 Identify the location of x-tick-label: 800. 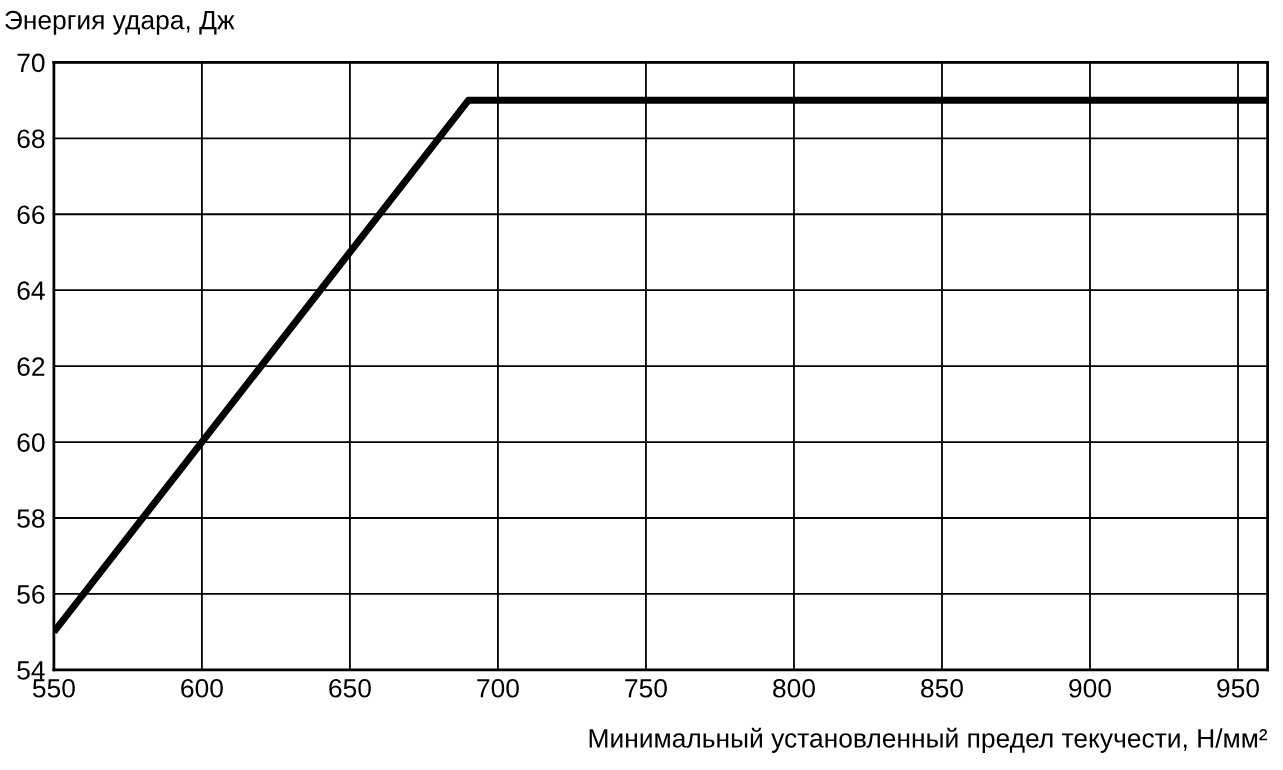
(794, 688).